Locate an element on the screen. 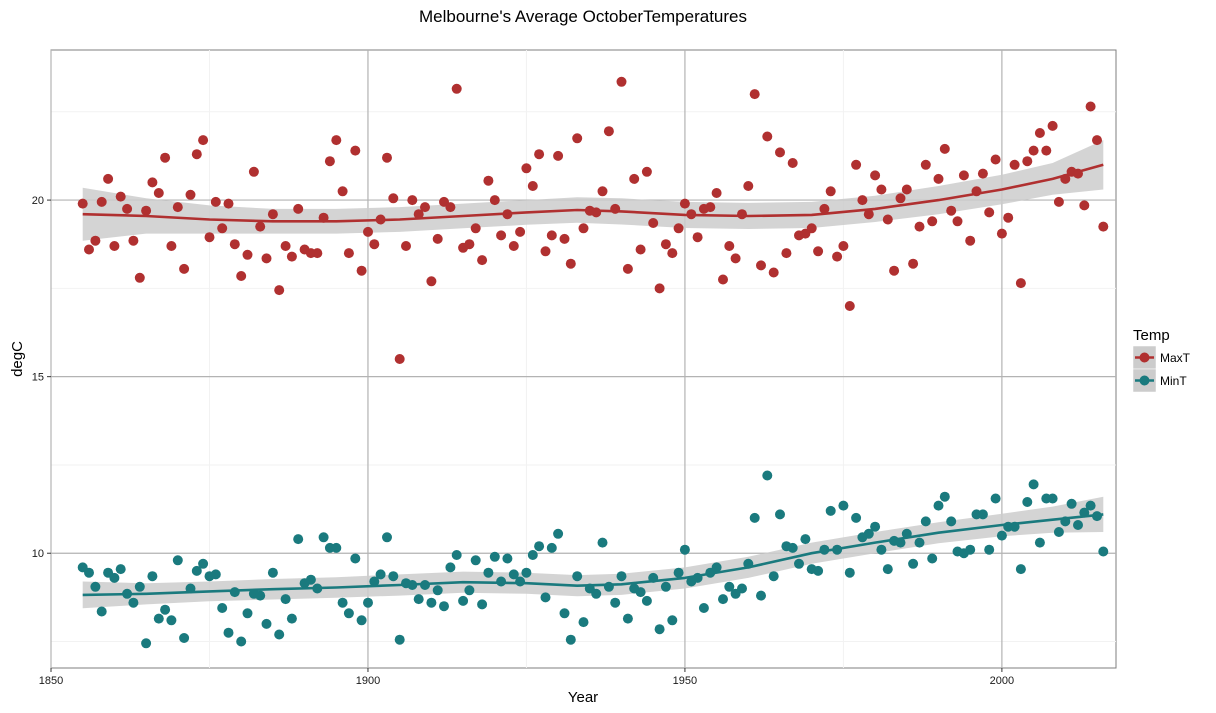 The height and width of the screenshot is (713, 1216). x-tick-label: 1850 is located at coordinates (51, 681).